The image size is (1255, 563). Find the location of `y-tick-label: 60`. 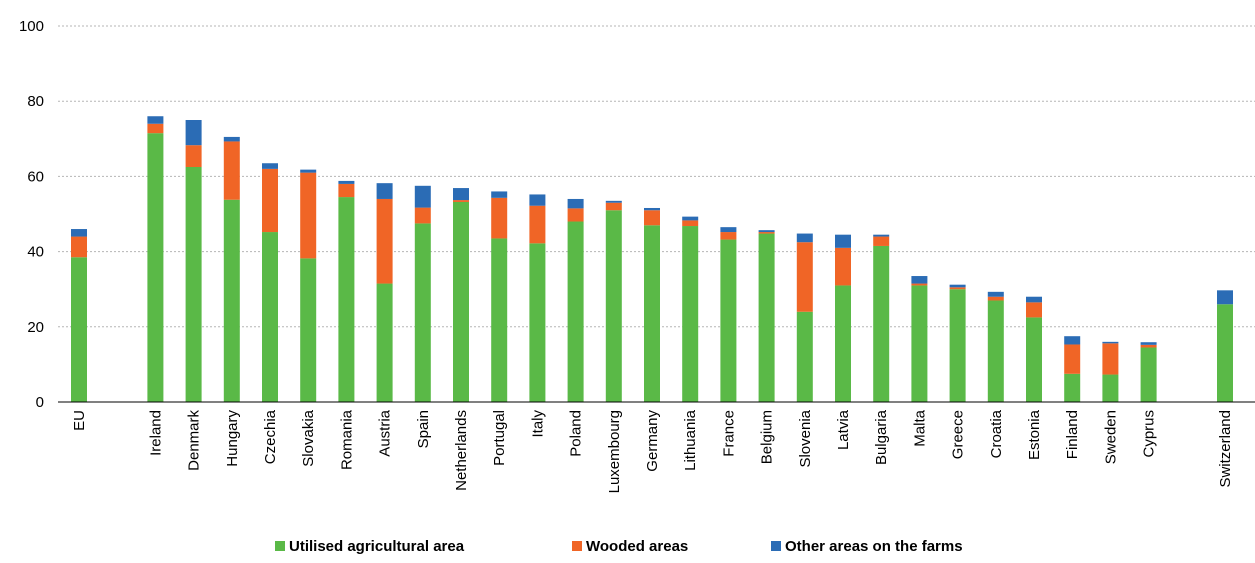

y-tick-label: 60 is located at coordinates (35, 176).